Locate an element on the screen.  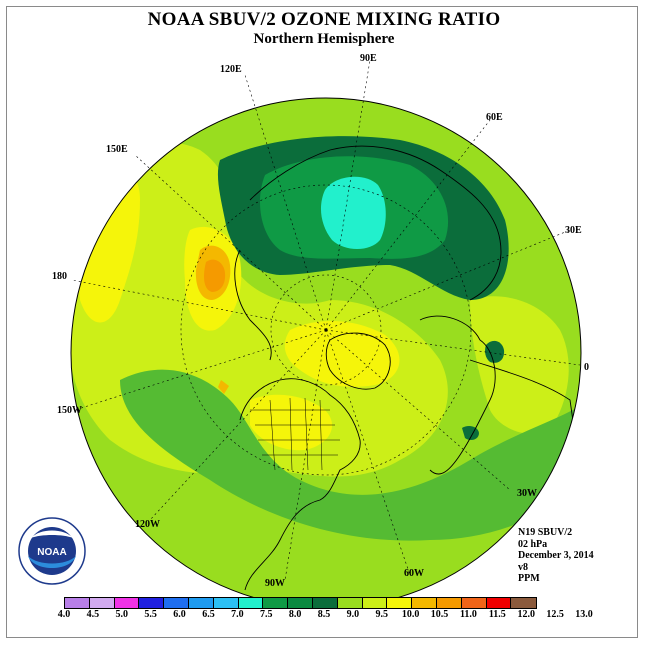
noaa-logo: NOAA is located at coordinates (52, 551).